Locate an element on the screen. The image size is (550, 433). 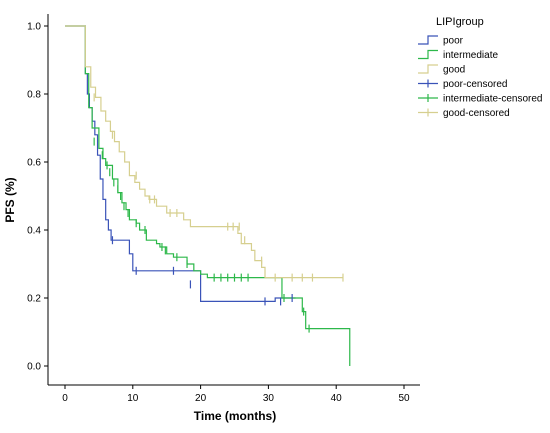
legend-label: intermediate-censored is located at coordinates (493, 99).